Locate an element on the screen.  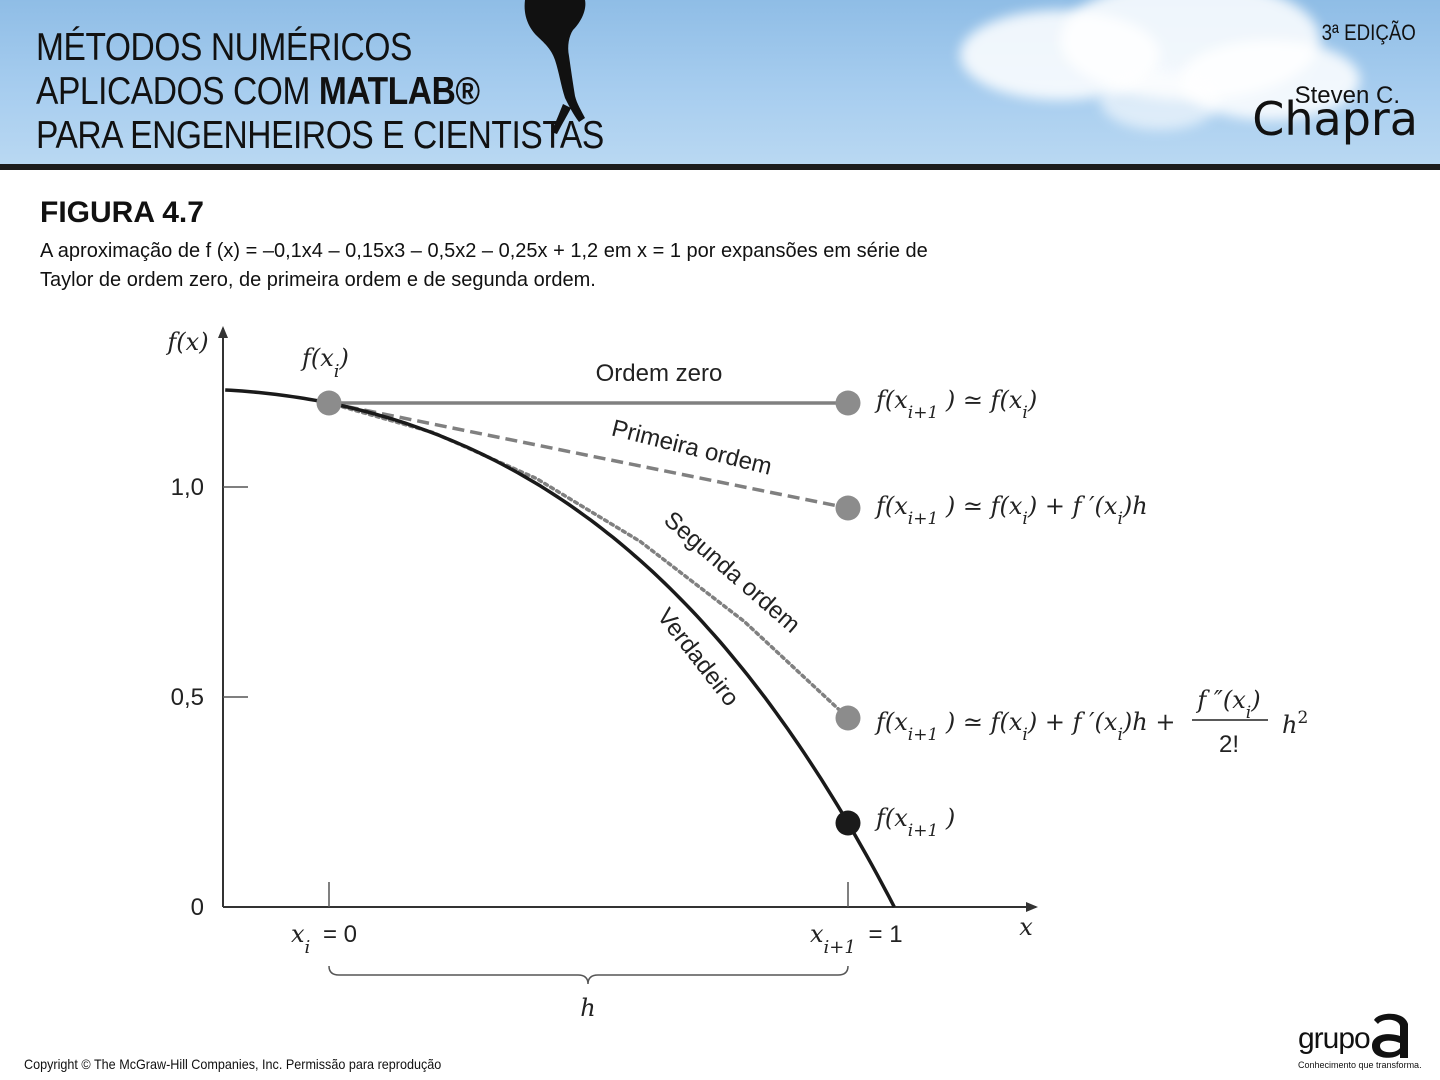
x-tick-group: xi = 0 xi+1 = 1 is located at coordinates (597, 920).